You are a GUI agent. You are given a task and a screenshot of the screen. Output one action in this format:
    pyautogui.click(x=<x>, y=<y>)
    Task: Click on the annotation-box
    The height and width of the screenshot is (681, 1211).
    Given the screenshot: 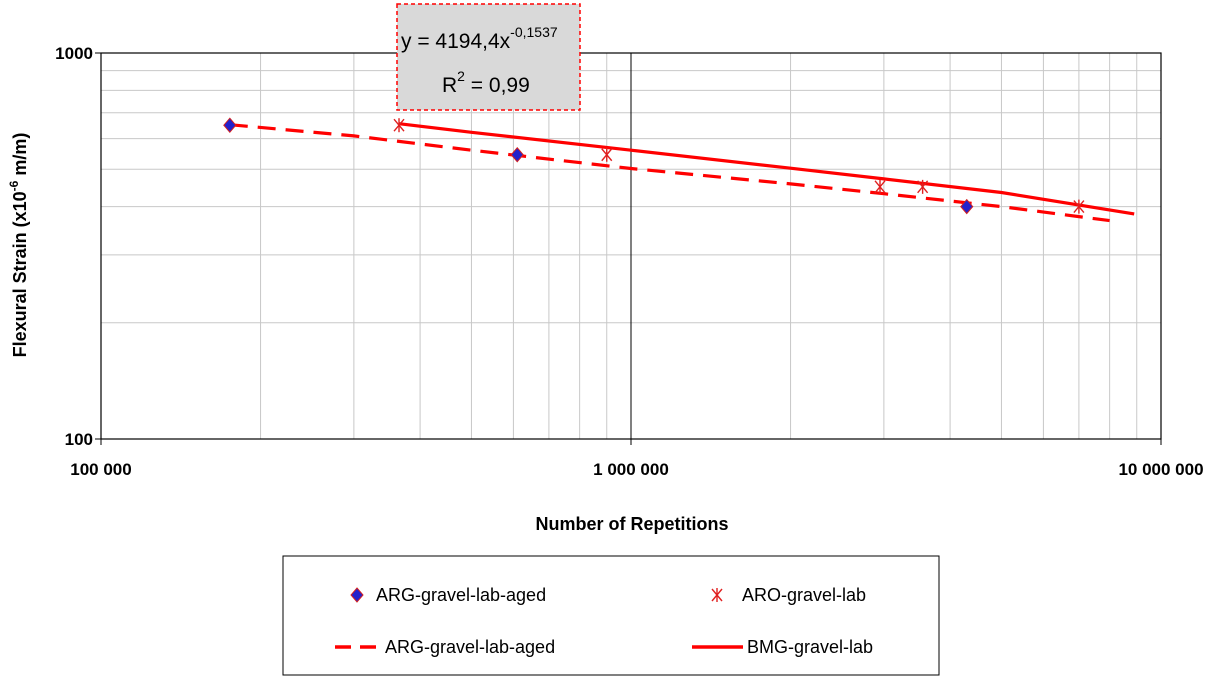 What is the action you would take?
    pyautogui.click(x=488, y=57)
    